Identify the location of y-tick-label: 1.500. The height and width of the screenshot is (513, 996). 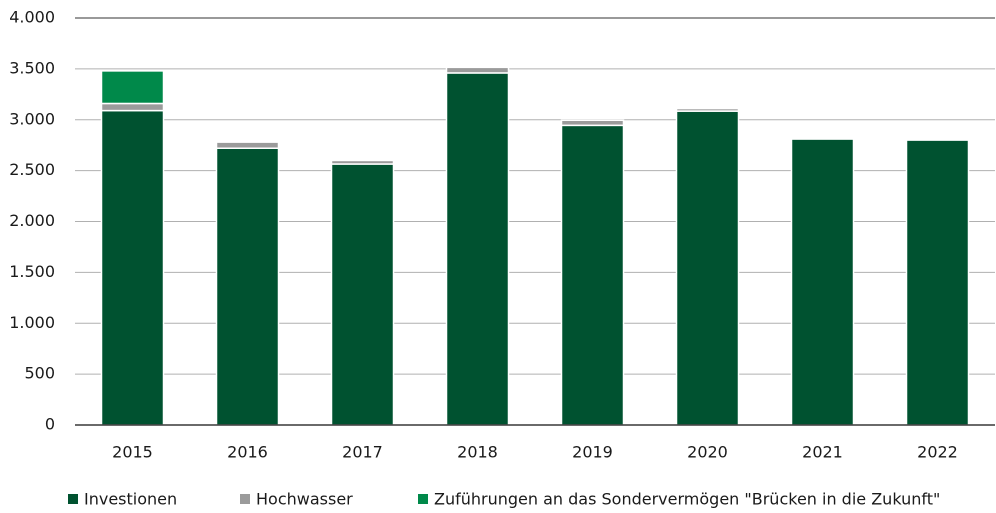
(32, 271).